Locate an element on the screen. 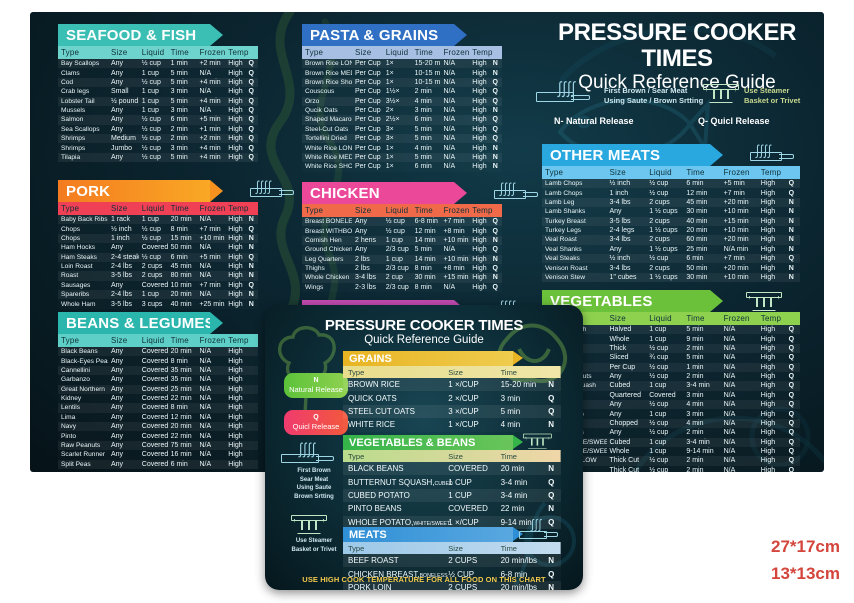 The image size is (854, 603). cell-value: 15 min is located at coordinates (182, 238).